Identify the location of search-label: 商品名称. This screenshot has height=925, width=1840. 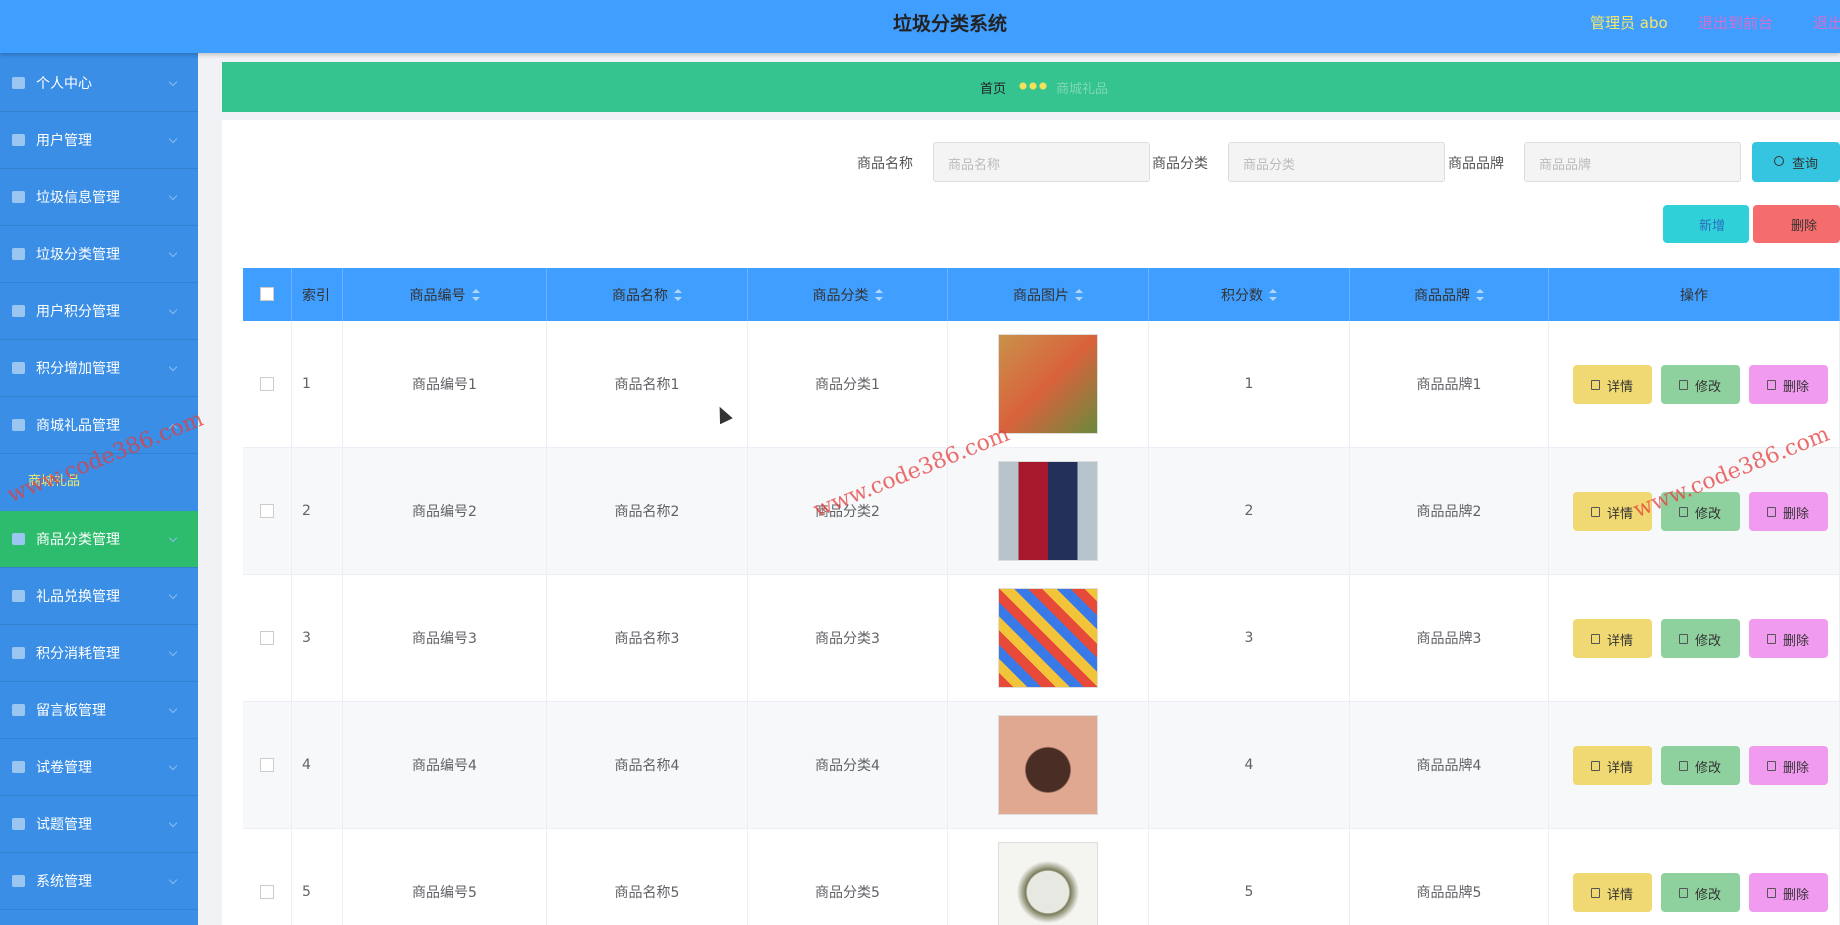
(885, 164).